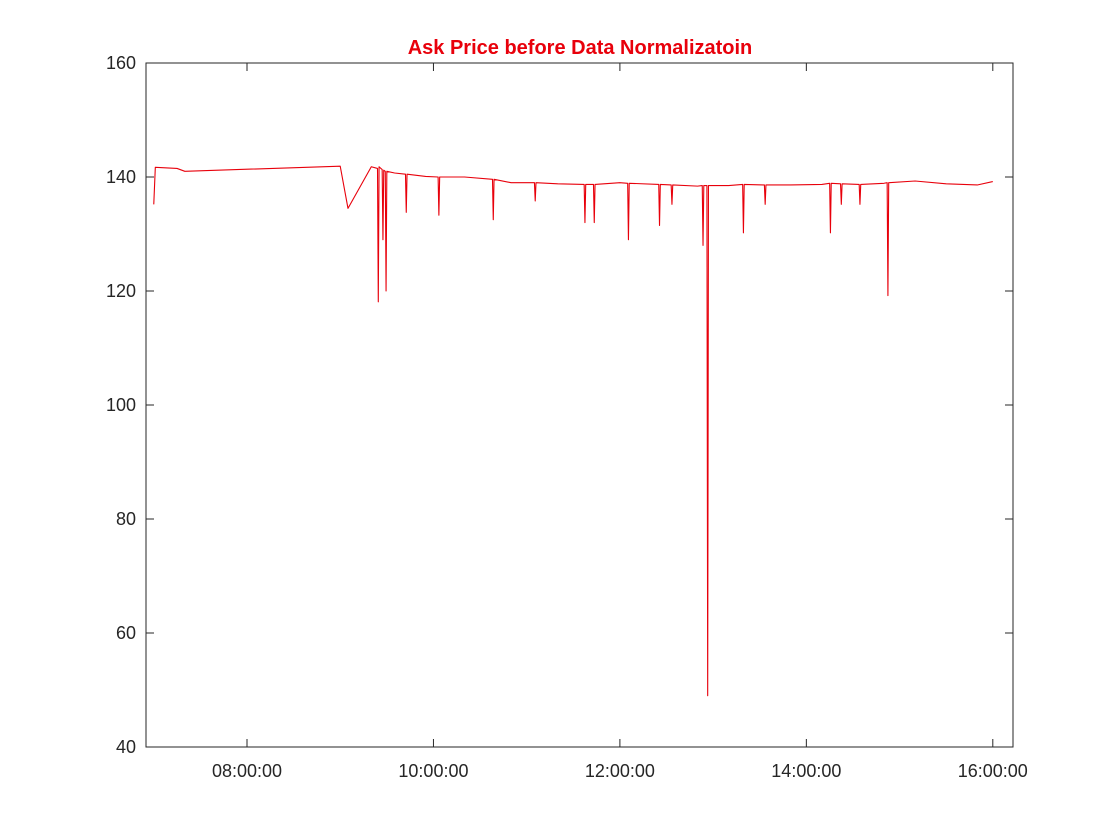 Image resolution: width=1120 pixels, height=840 pixels. Describe the element at coordinates (126, 519) in the screenshot. I see `y-tick-label: 80` at that location.